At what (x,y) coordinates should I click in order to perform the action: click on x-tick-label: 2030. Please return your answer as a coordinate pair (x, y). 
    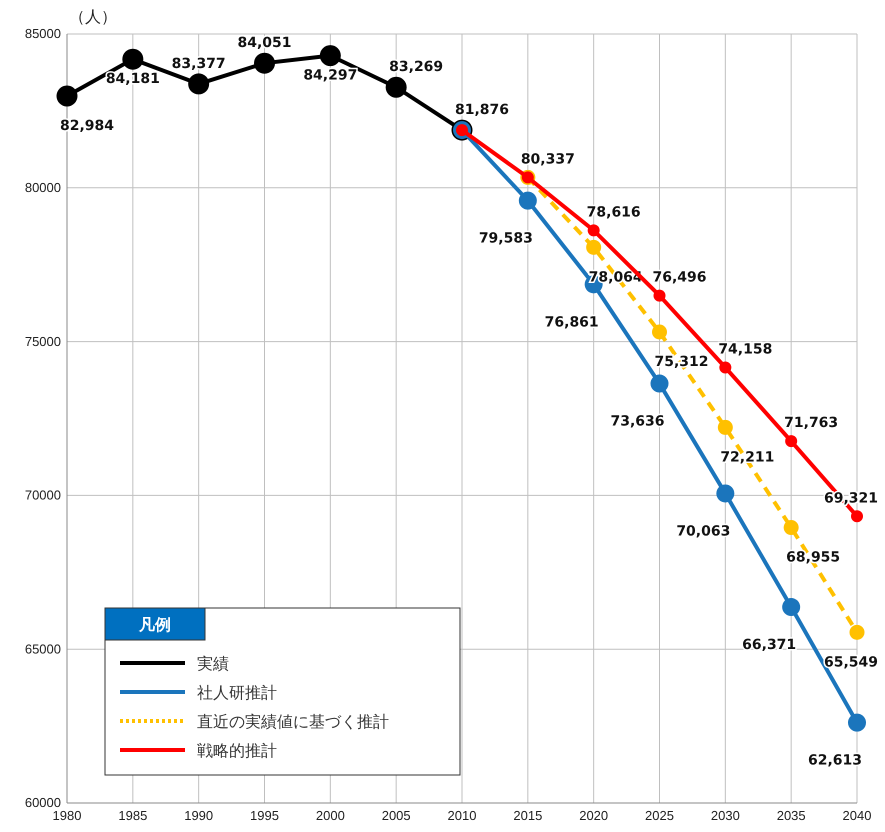
    Looking at the image, I should click on (725, 816).